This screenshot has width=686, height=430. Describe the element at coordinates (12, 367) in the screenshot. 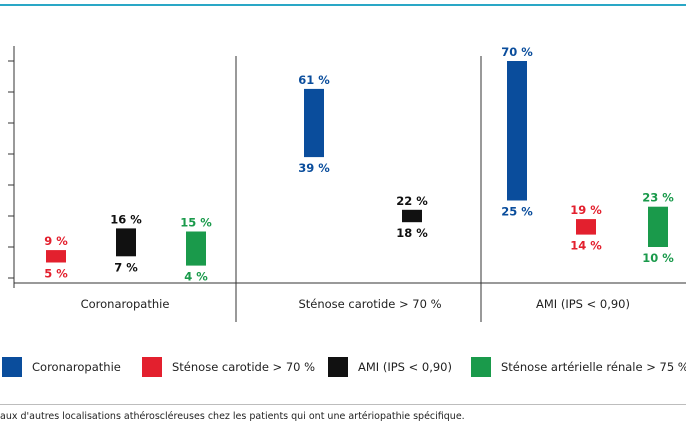

I see `legend-swatch-coronaropathie` at that location.